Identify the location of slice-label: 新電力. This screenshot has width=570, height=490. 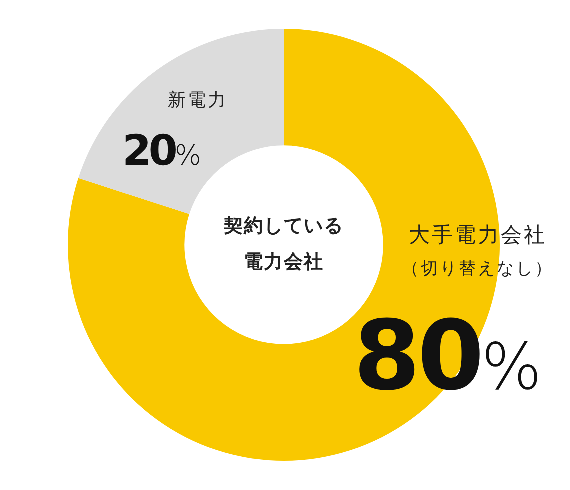
(198, 101).